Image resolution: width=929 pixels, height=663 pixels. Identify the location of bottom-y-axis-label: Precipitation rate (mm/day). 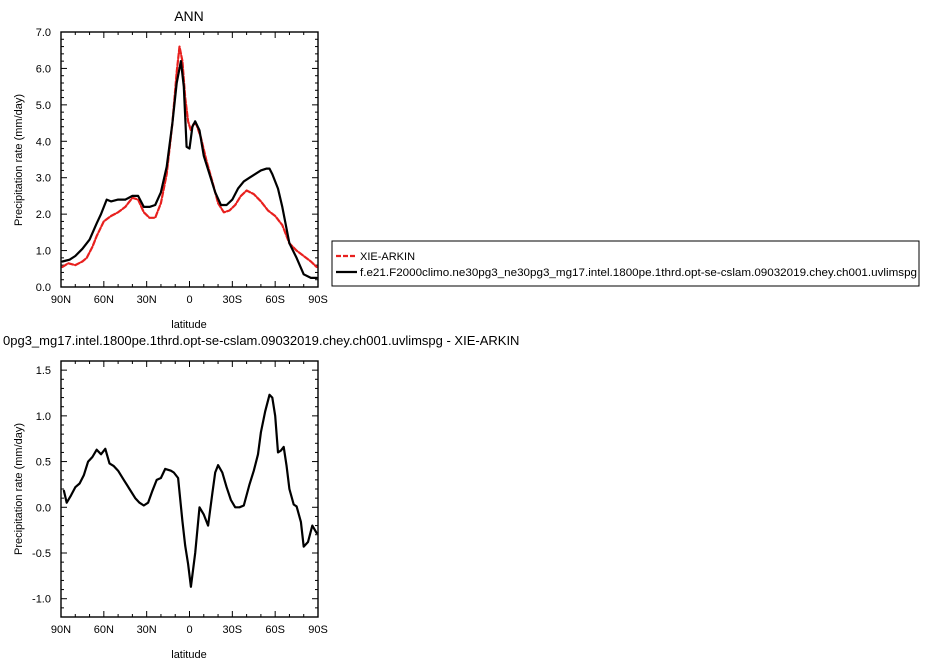
(19, 489).